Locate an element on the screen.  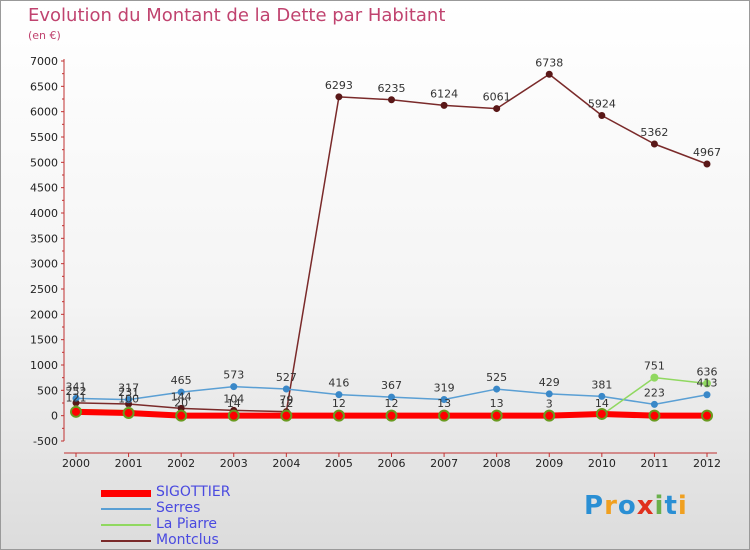
logo-letter: r is located at coordinates (611, 506).